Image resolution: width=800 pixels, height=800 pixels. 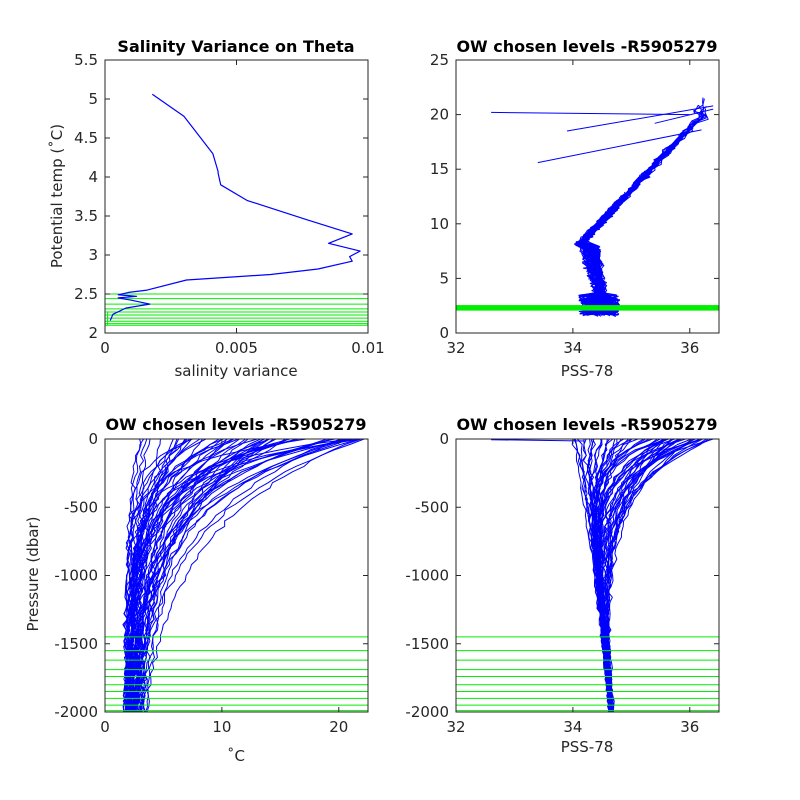 What do you see at coordinates (86, 138) in the screenshot?
I see `y-tick-label: 4.5` at bounding box center [86, 138].